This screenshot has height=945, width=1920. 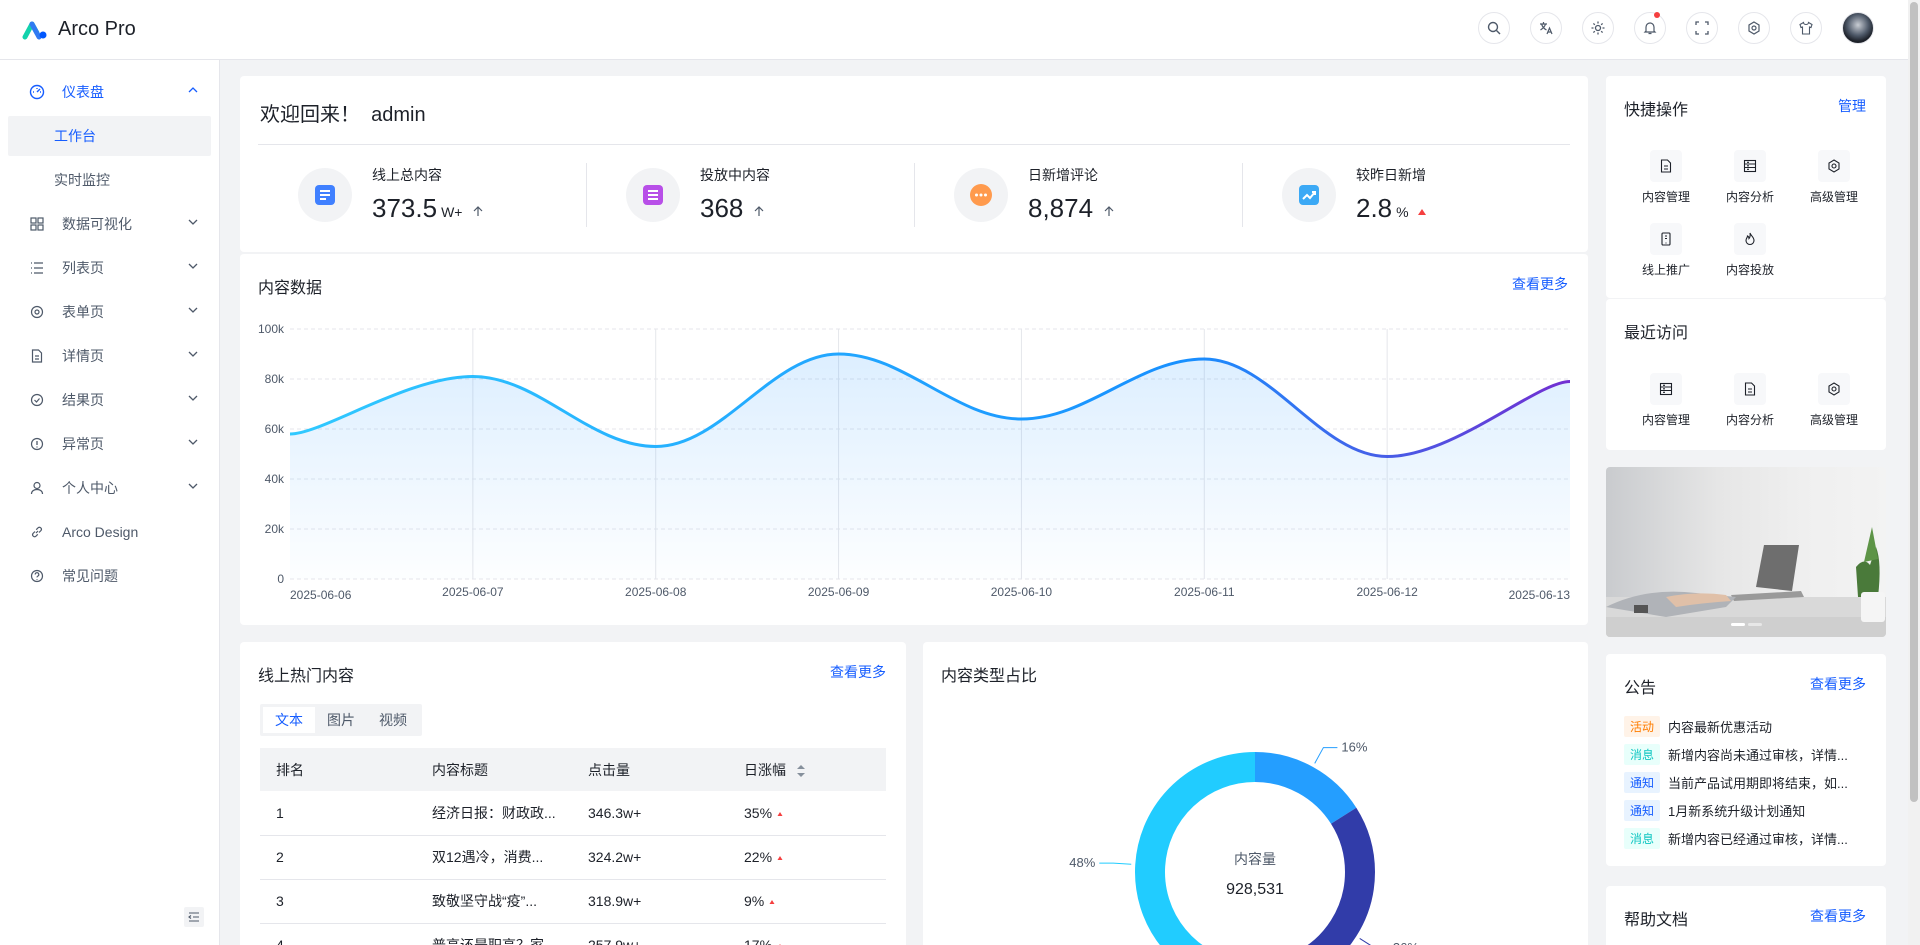 I want to click on quick-op-label: 内容管理, so click(x=1665, y=197).